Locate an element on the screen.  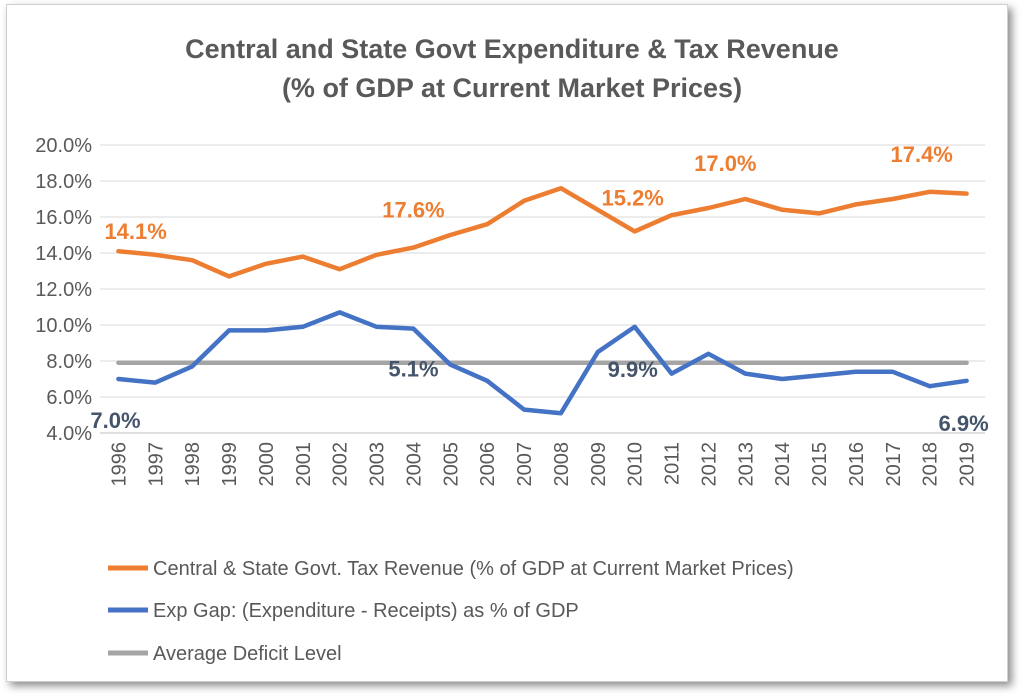
y-tick-label: 14.0% is located at coordinates (63, 254).